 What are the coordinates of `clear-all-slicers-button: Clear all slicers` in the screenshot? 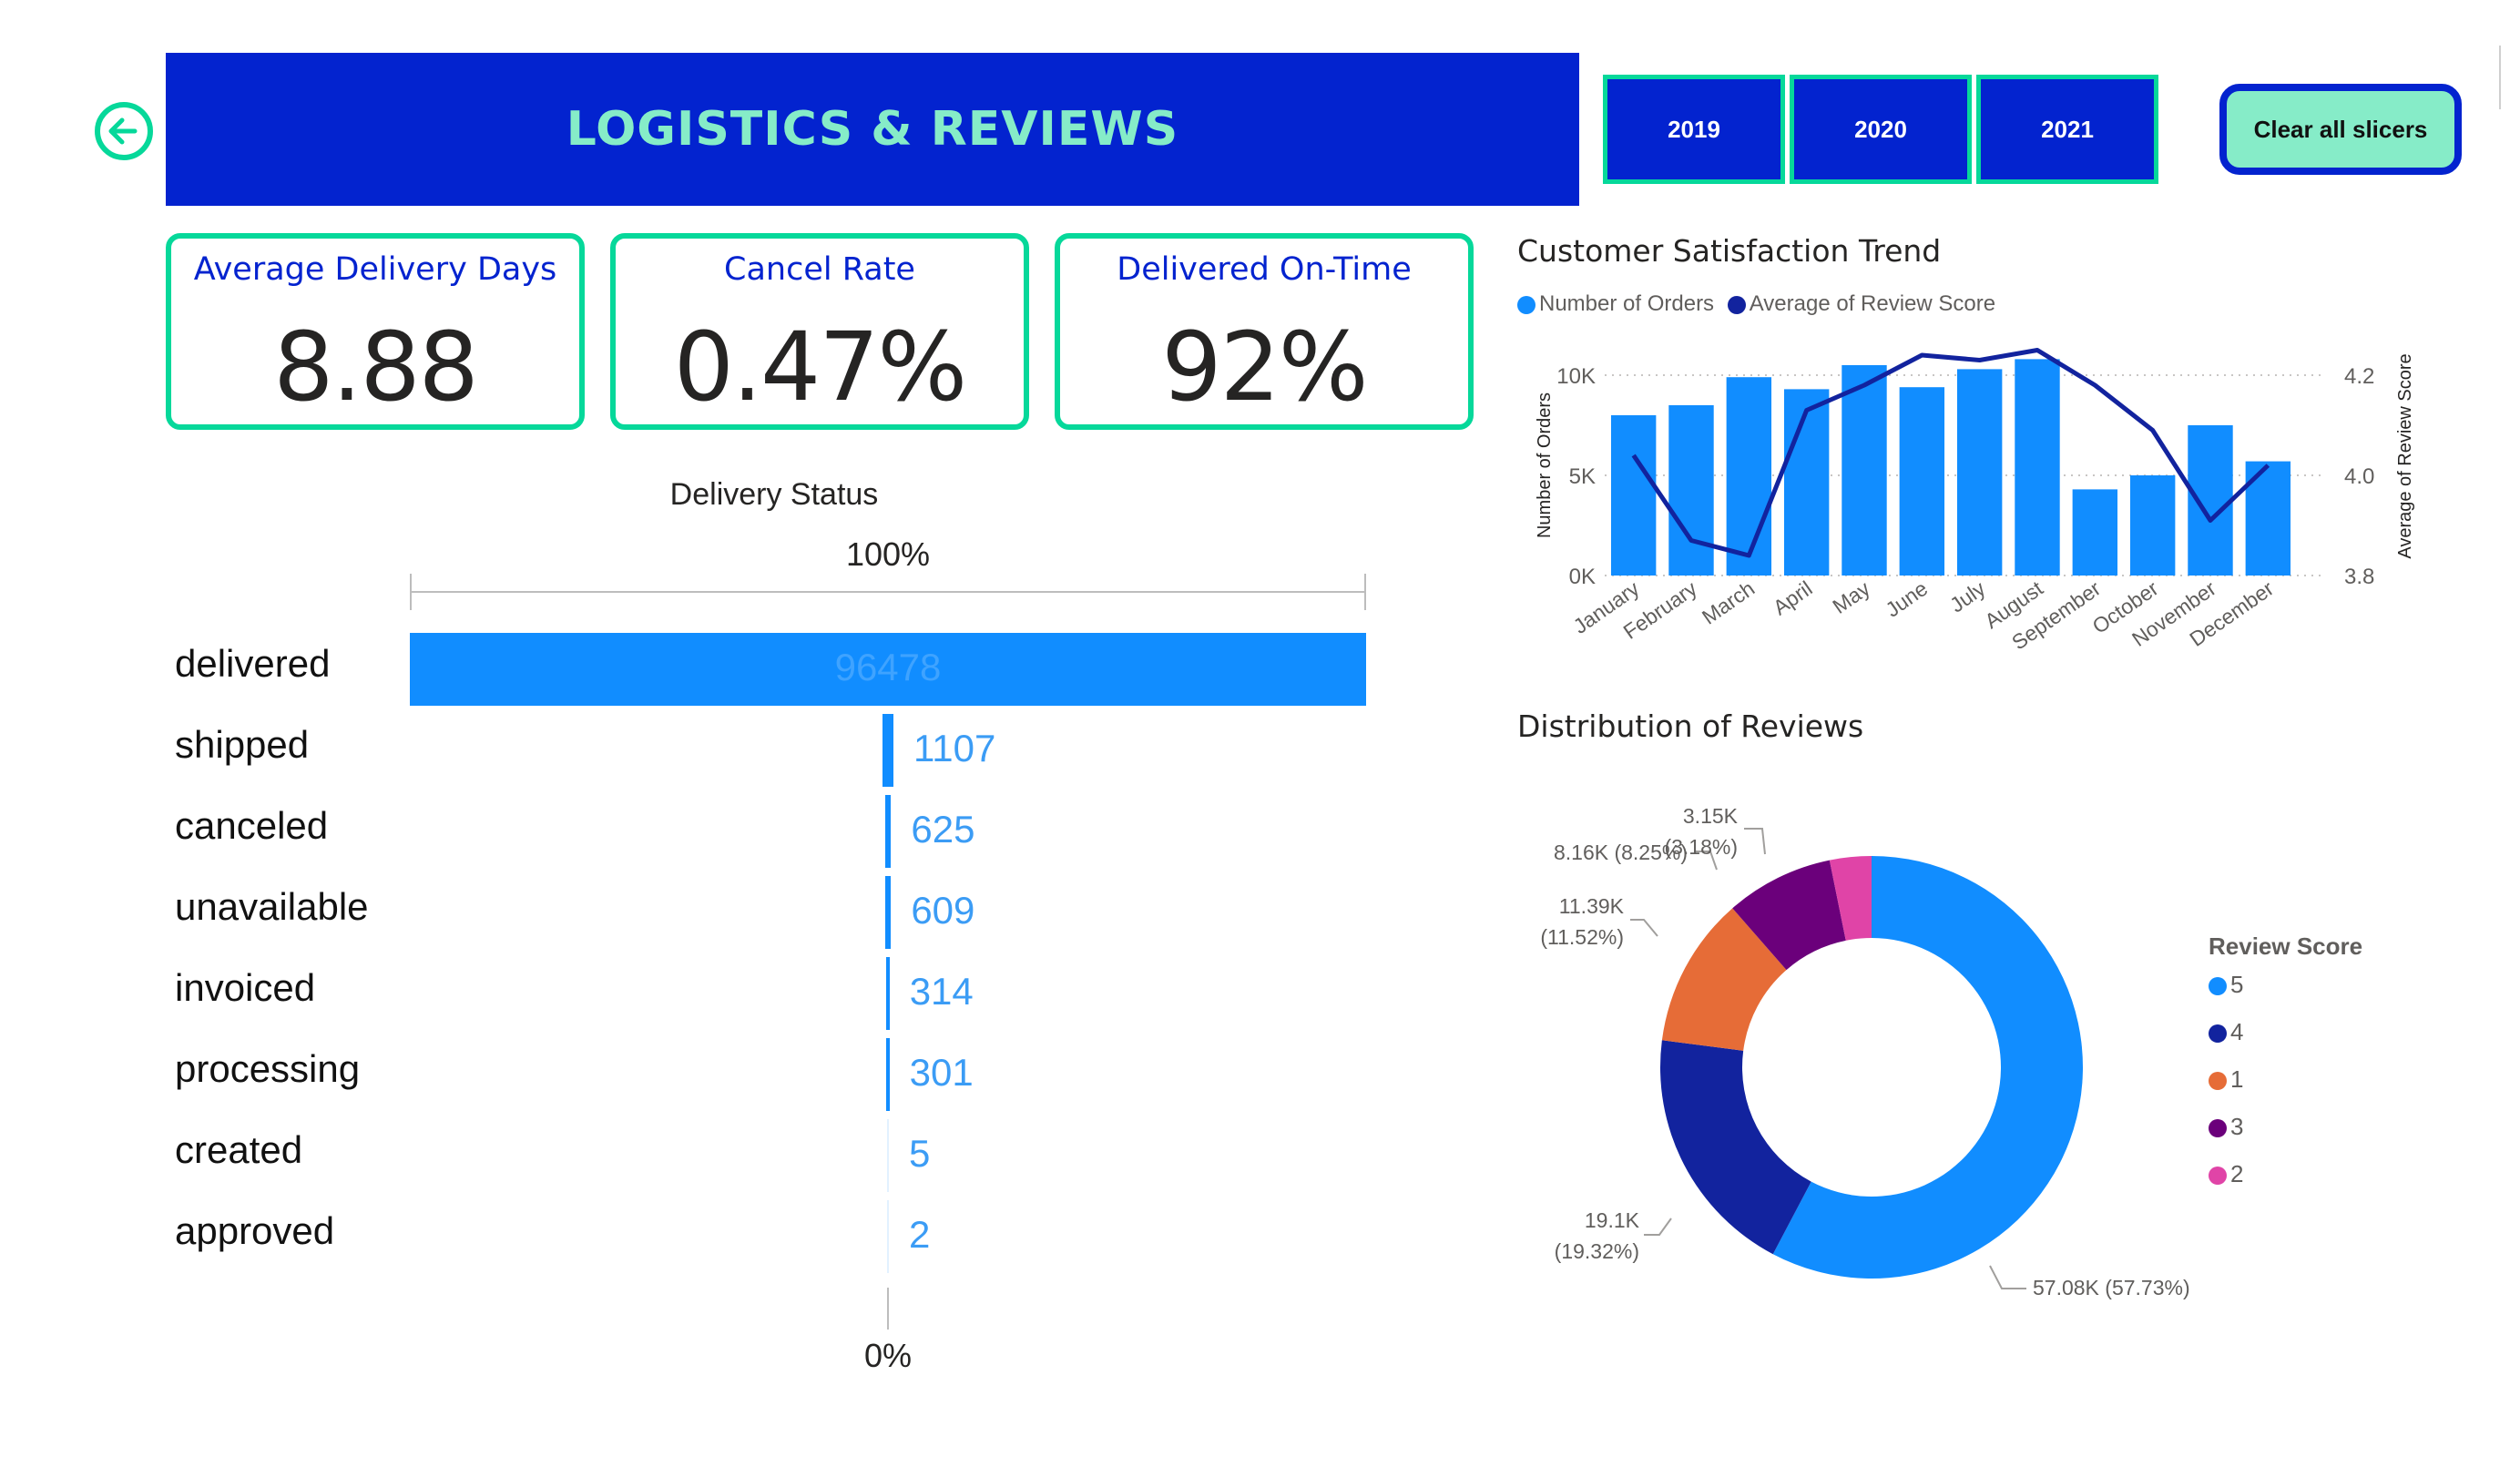 It's located at (2340, 129).